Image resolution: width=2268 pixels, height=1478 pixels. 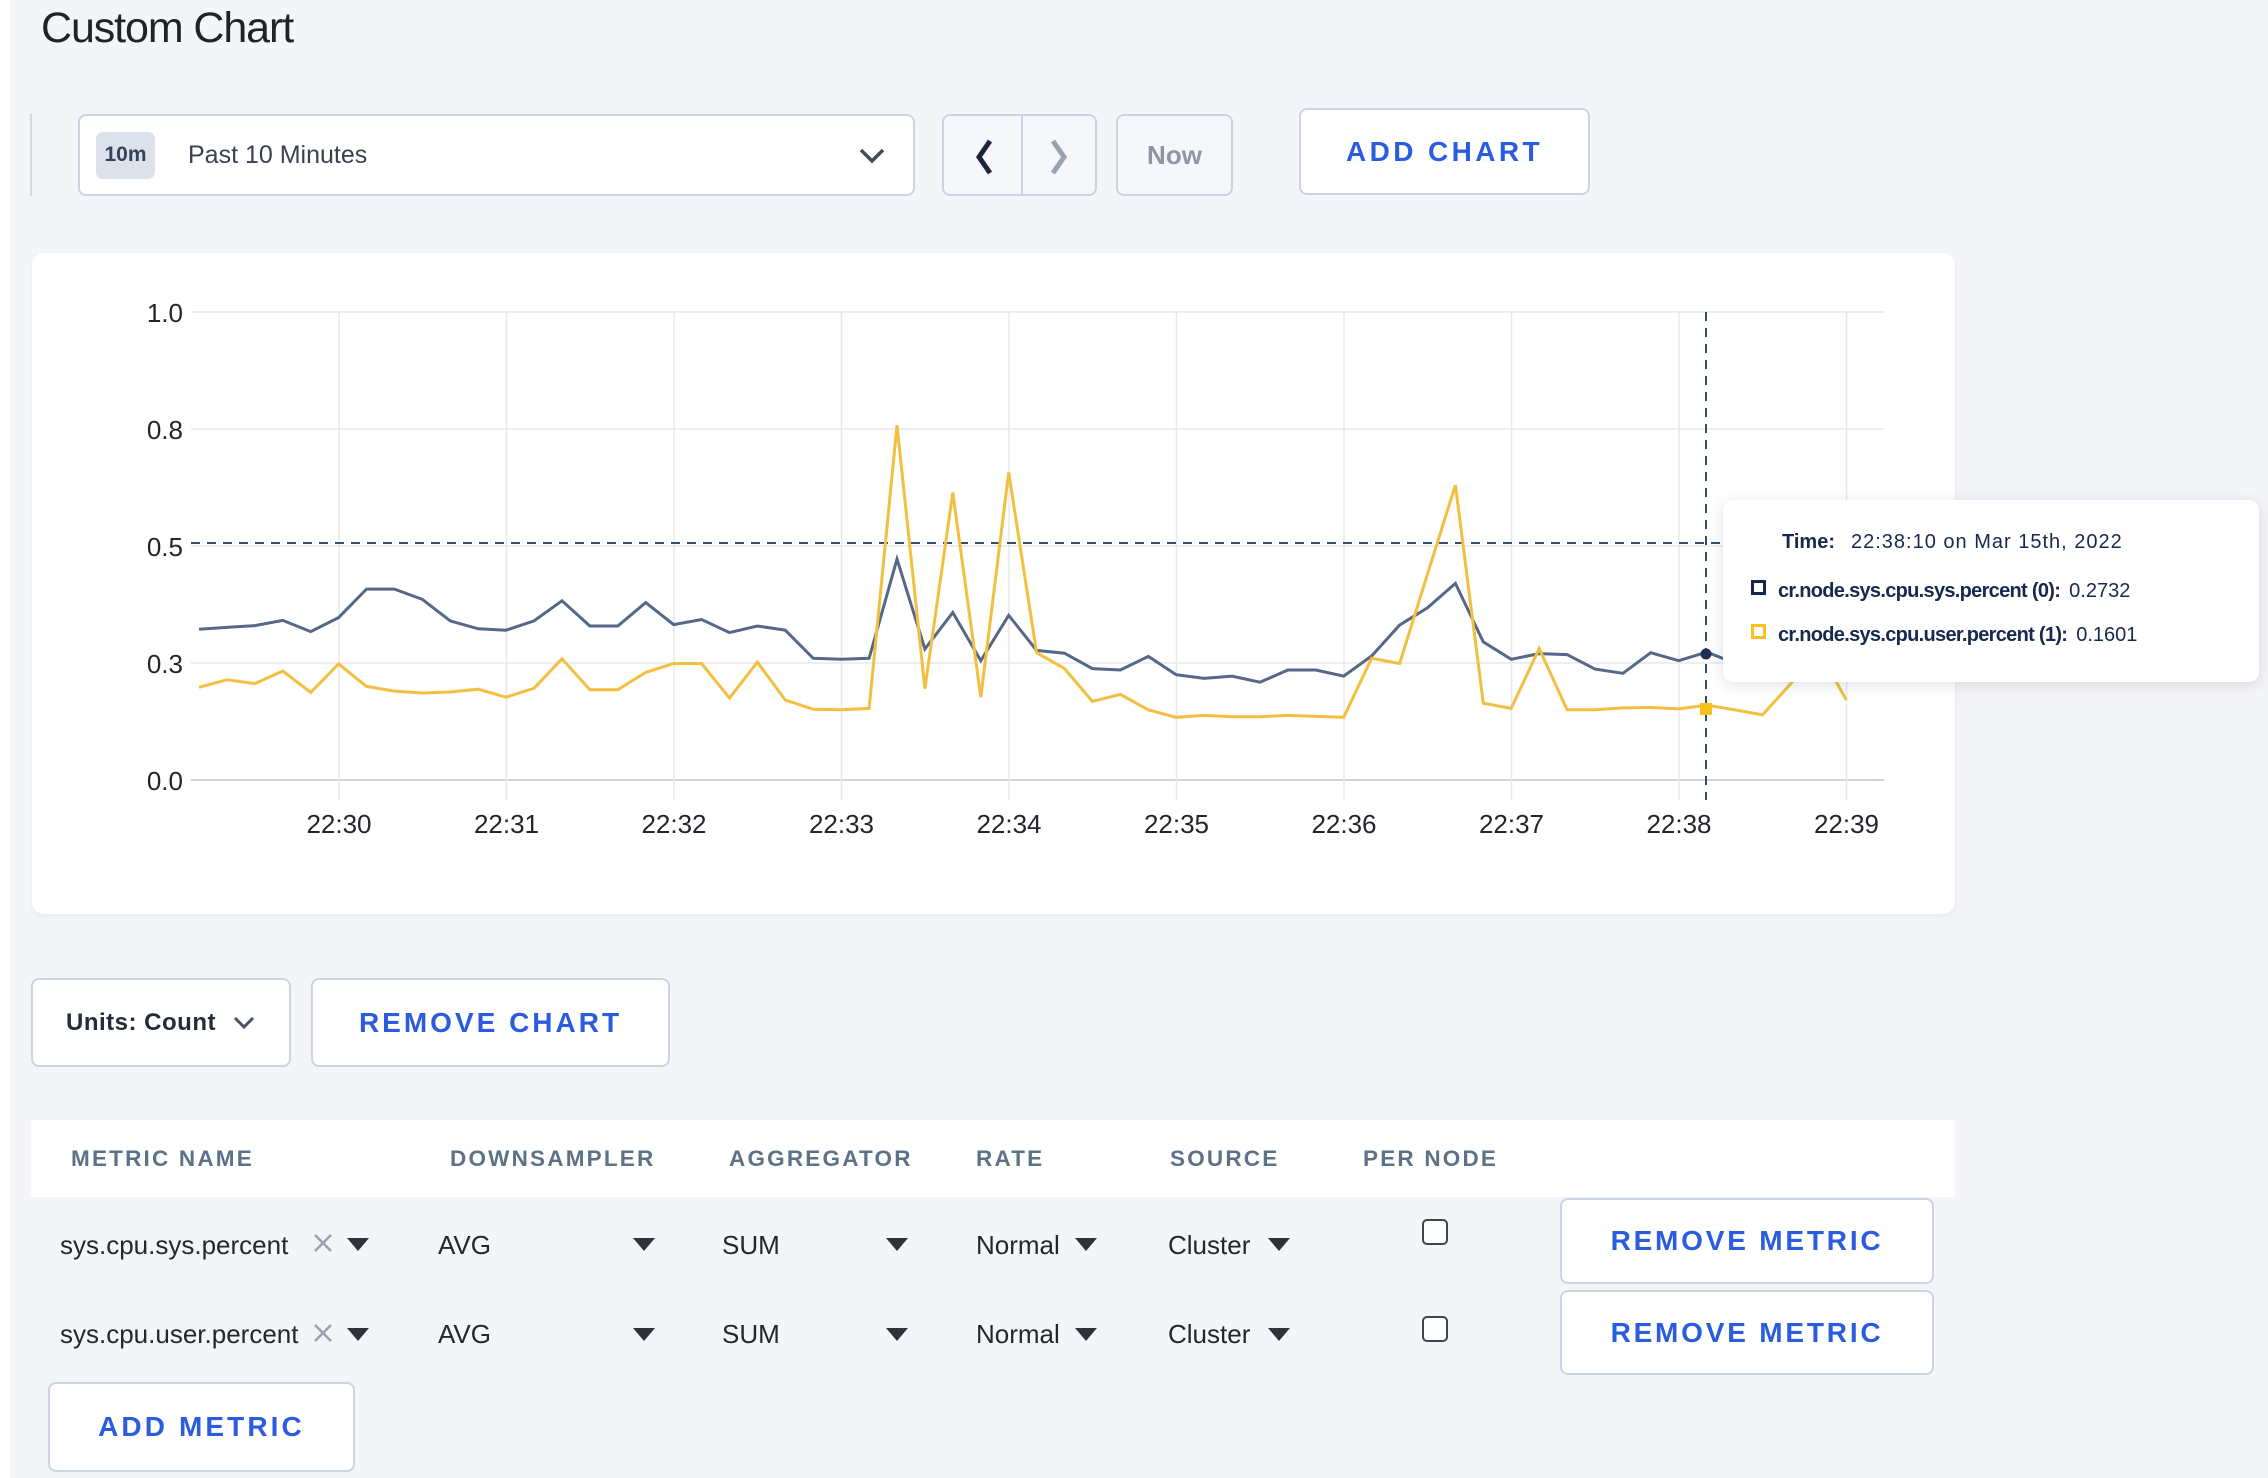 I want to click on svg-text: 22:37, so click(x=1511, y=824).